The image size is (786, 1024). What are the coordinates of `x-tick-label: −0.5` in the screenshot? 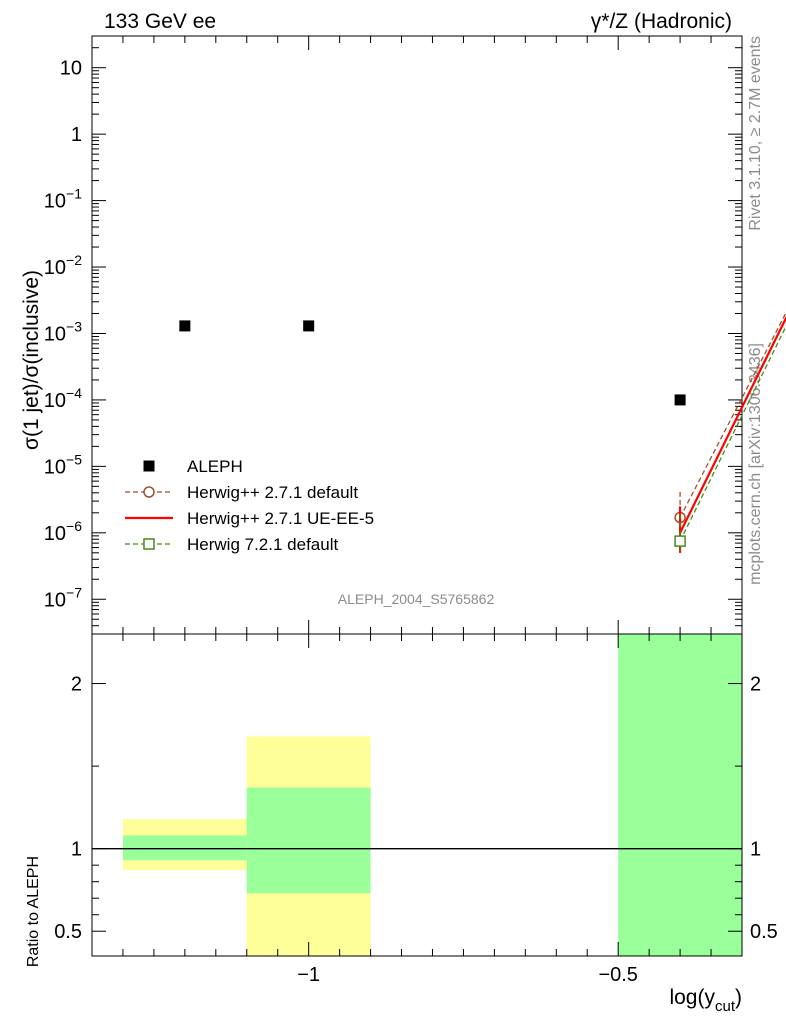 It's located at (617, 975).